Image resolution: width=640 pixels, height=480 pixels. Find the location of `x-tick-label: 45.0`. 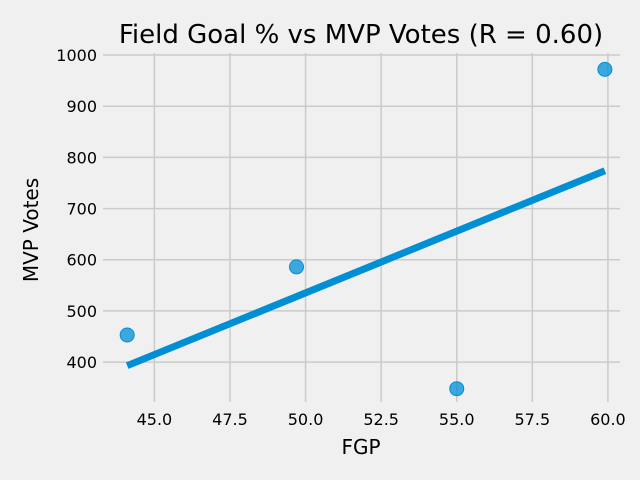

x-tick-label: 45.0 is located at coordinates (155, 419).